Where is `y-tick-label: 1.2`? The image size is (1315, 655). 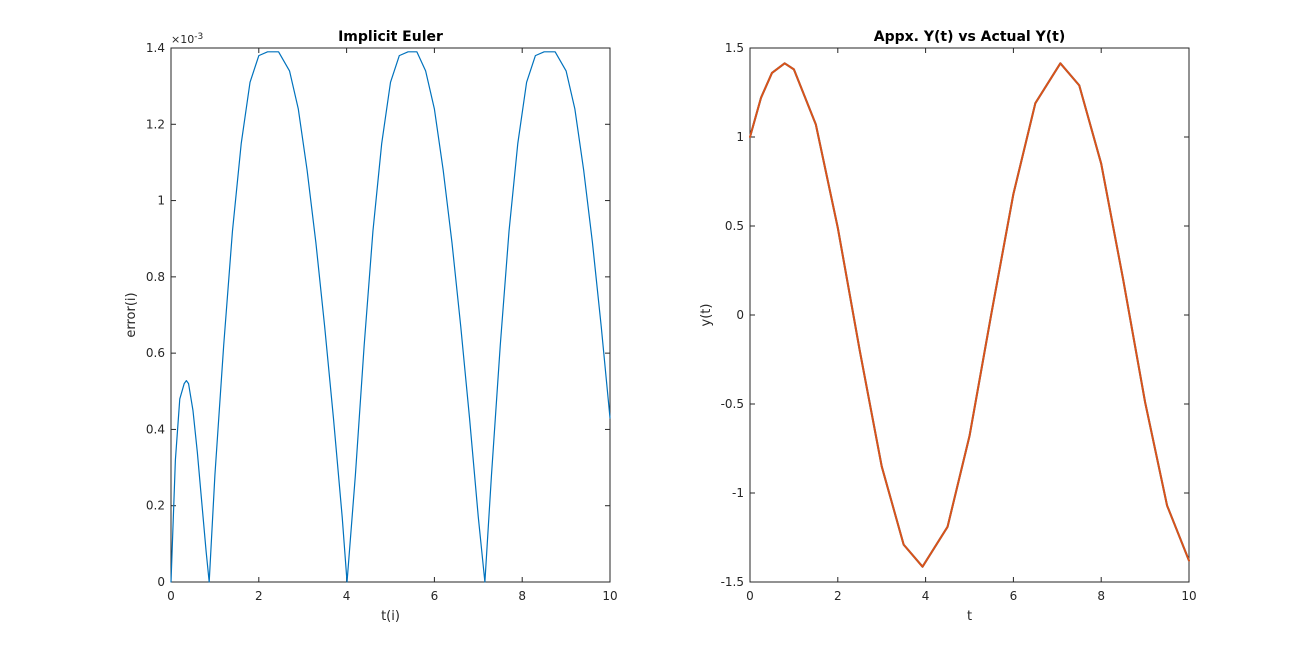 y-tick-label: 1.2 is located at coordinates (155, 124).